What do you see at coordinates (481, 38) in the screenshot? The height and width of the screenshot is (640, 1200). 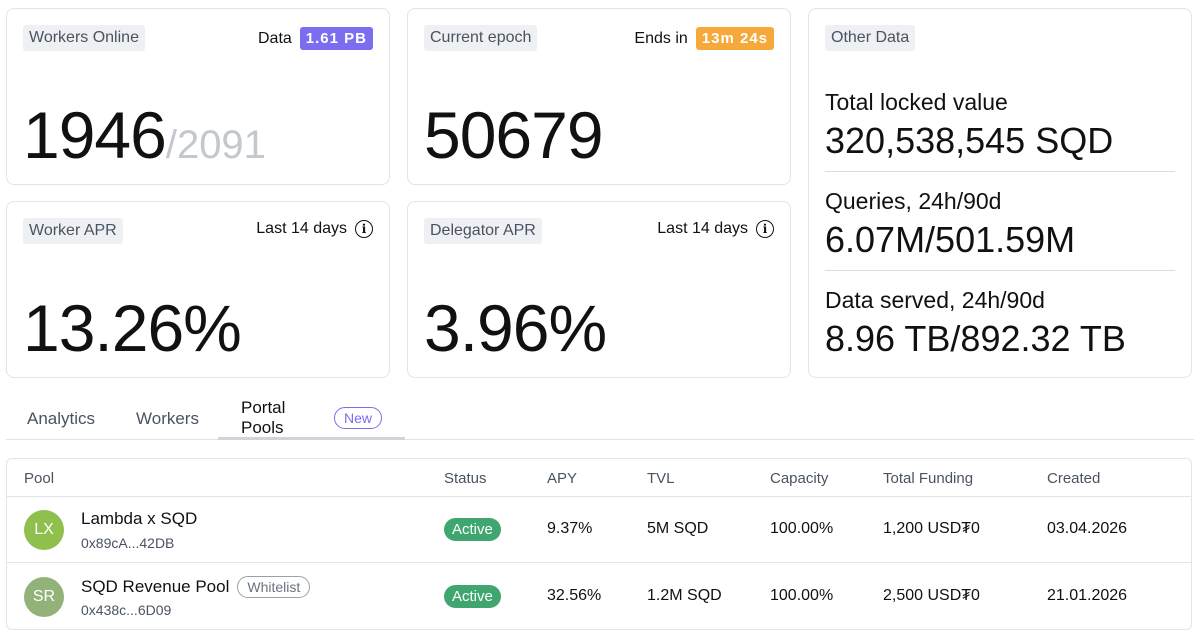 I see `current-epoch-label: Current epoch` at bounding box center [481, 38].